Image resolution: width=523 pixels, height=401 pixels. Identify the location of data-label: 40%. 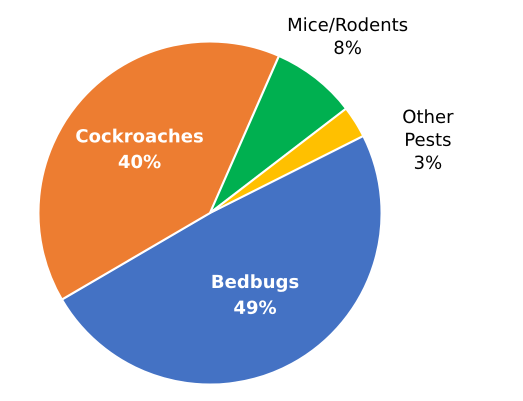
(139, 161).